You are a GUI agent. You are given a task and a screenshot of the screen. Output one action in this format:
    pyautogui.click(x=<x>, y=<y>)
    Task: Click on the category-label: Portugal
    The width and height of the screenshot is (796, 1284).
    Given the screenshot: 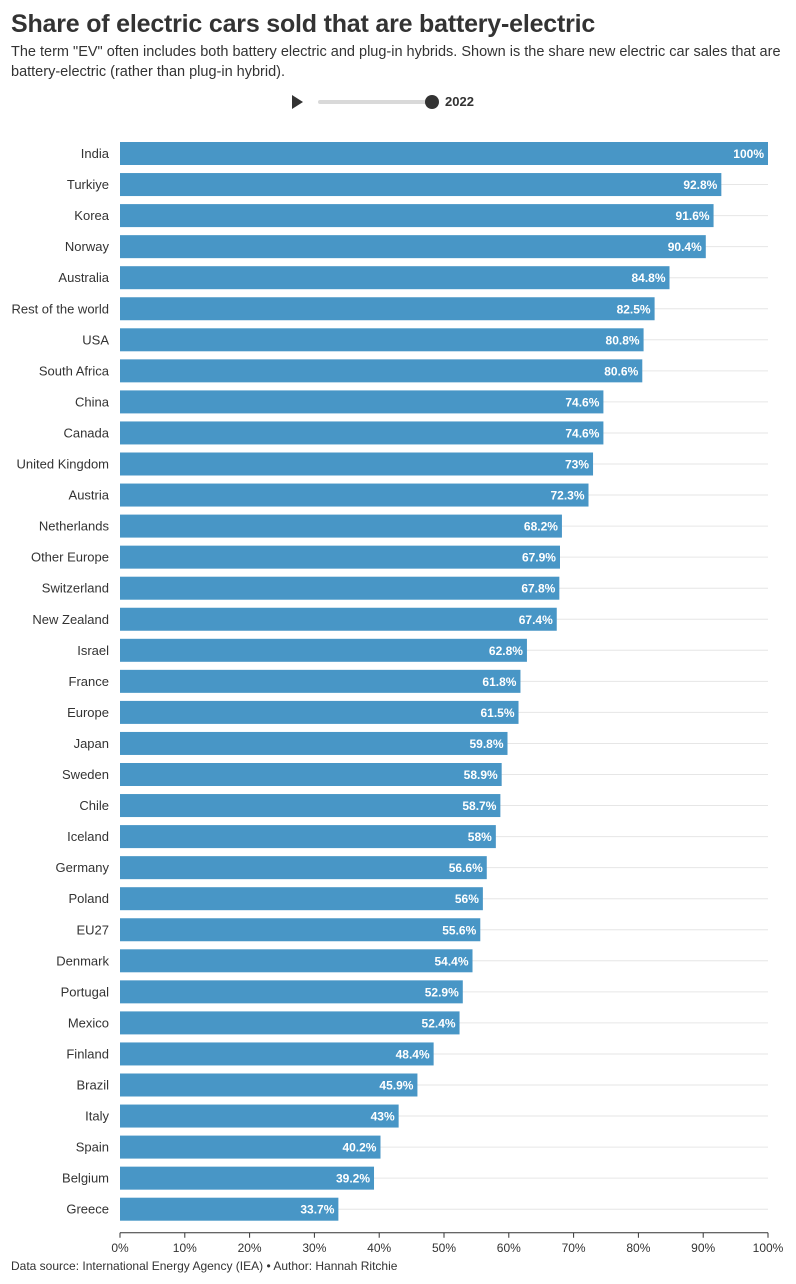 What is the action you would take?
    pyautogui.click(x=85, y=991)
    